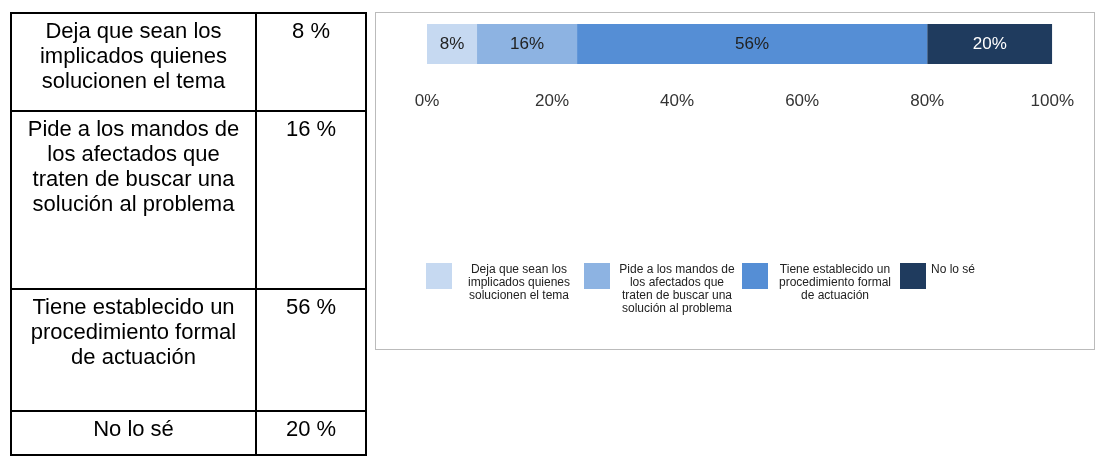  I want to click on text: Pide a los mandos de los afectados que traten de buscar una solución al problema, so click(133, 166).